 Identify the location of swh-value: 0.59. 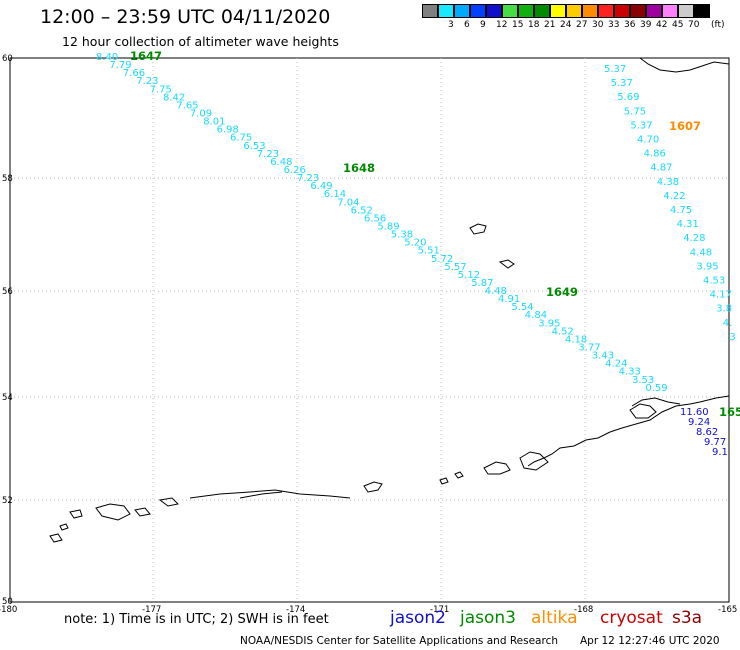
(656, 388).